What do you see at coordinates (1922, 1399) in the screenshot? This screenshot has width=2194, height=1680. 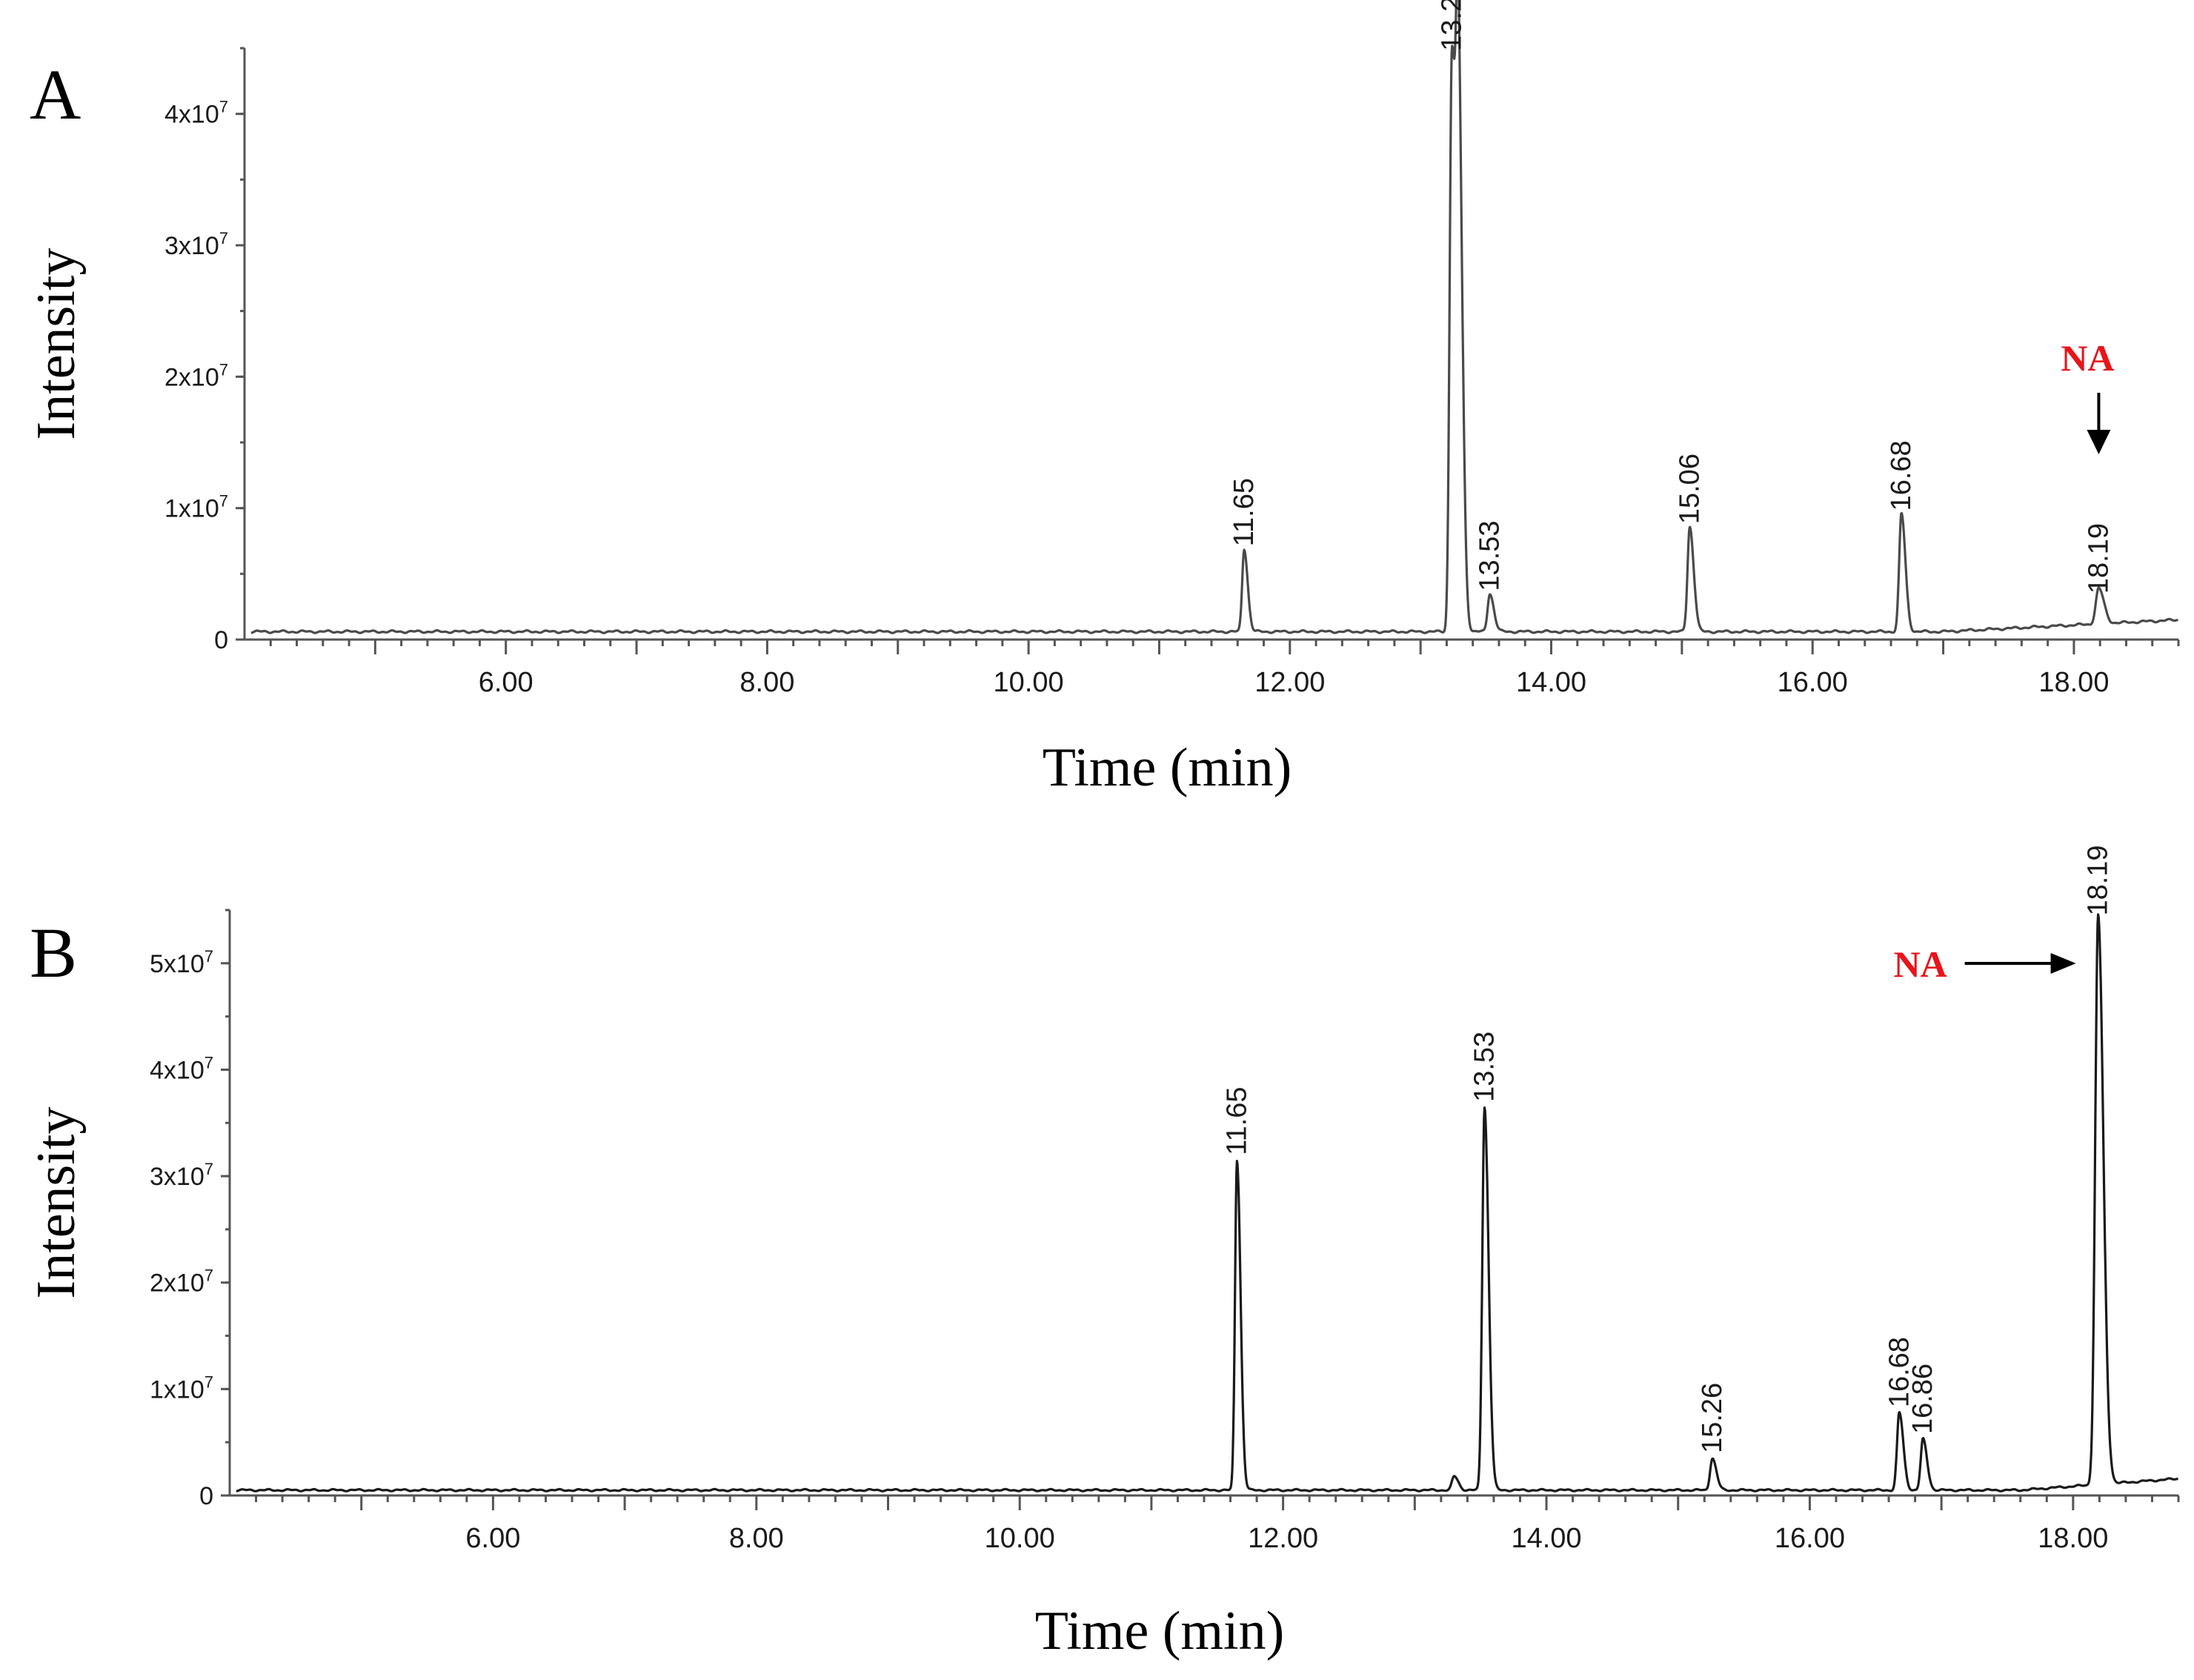 I see `peak-label: 16.86` at bounding box center [1922, 1399].